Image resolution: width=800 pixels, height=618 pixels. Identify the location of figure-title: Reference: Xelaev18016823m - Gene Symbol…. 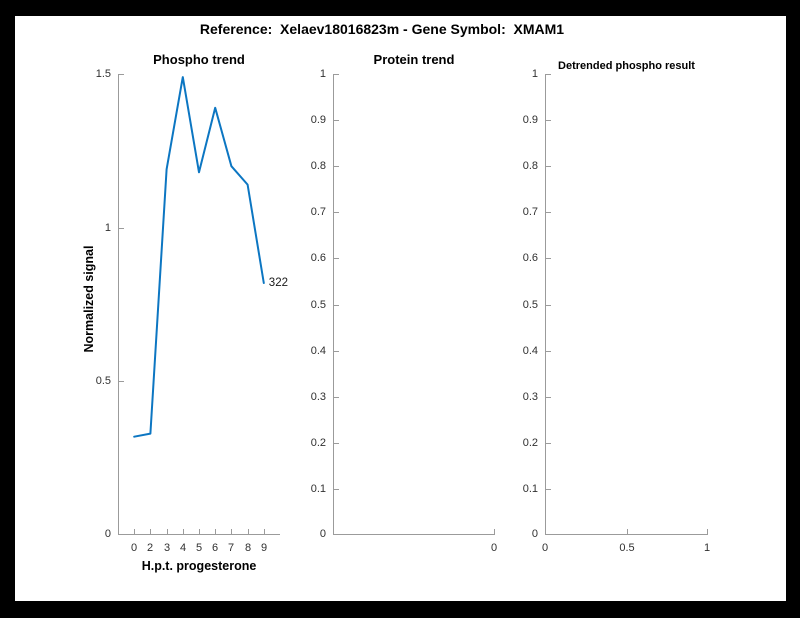
(382, 29).